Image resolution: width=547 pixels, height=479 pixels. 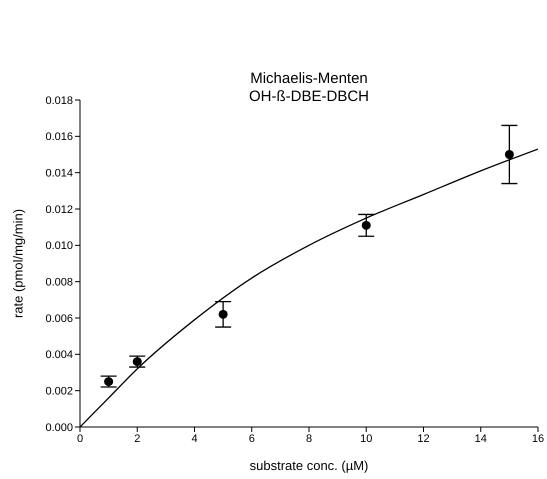 What do you see at coordinates (309, 438) in the screenshot?
I see `x-tick-label: 8` at bounding box center [309, 438].